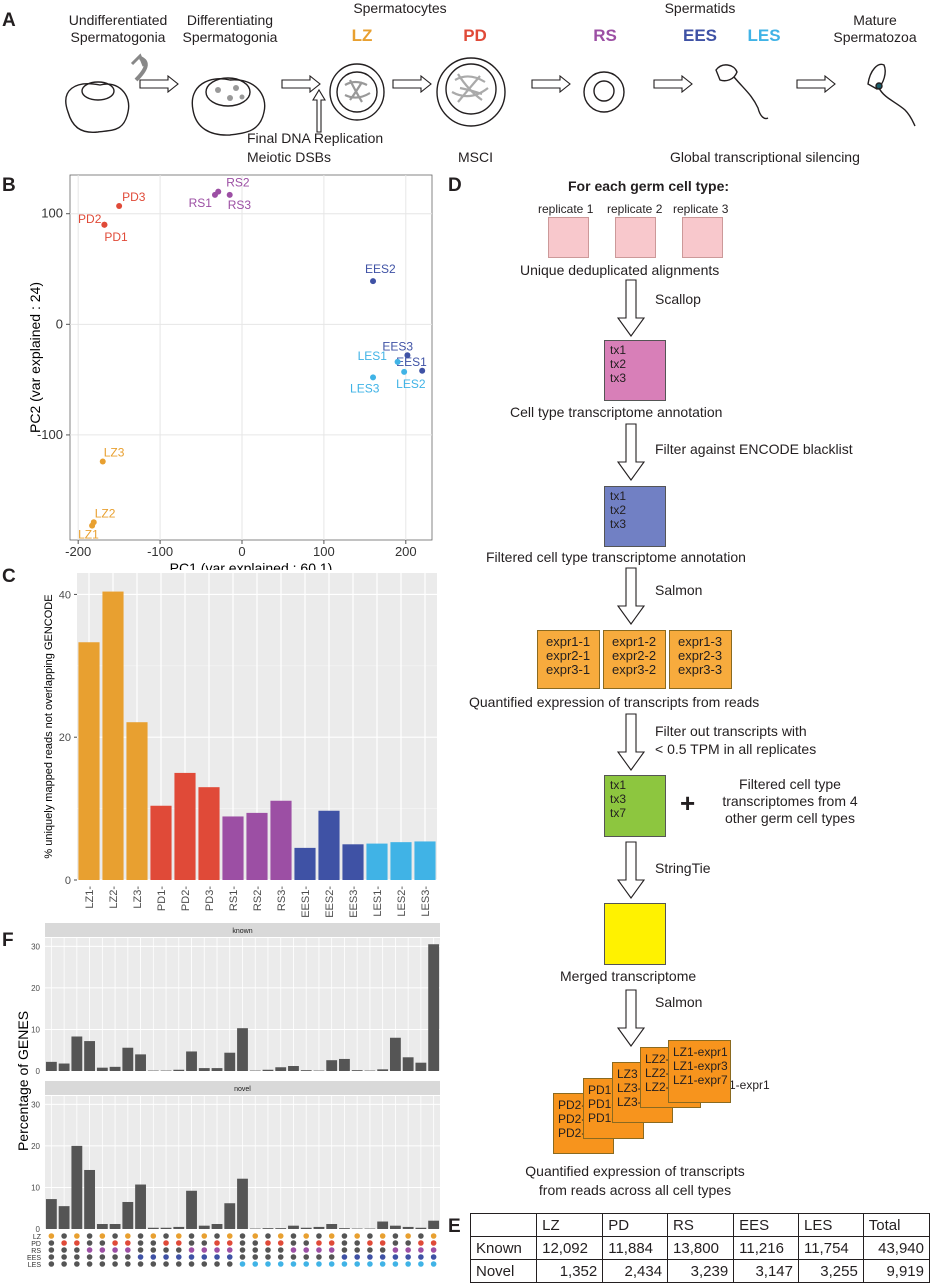 This screenshot has width=931, height=1283. What do you see at coordinates (406, 551) in the screenshot?
I see `x-tick-label: 200` at bounding box center [406, 551].